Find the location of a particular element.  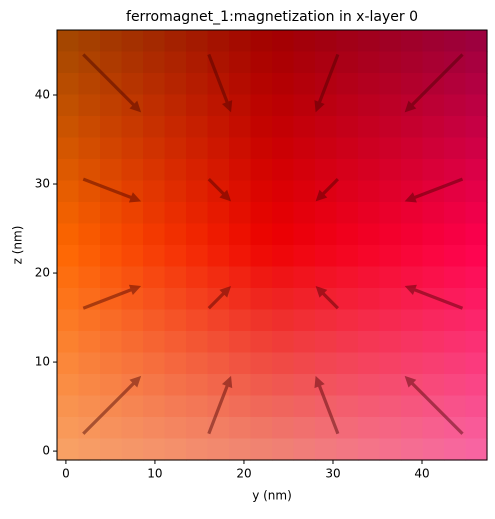

x-tick-label: 10 is located at coordinates (154, 474).